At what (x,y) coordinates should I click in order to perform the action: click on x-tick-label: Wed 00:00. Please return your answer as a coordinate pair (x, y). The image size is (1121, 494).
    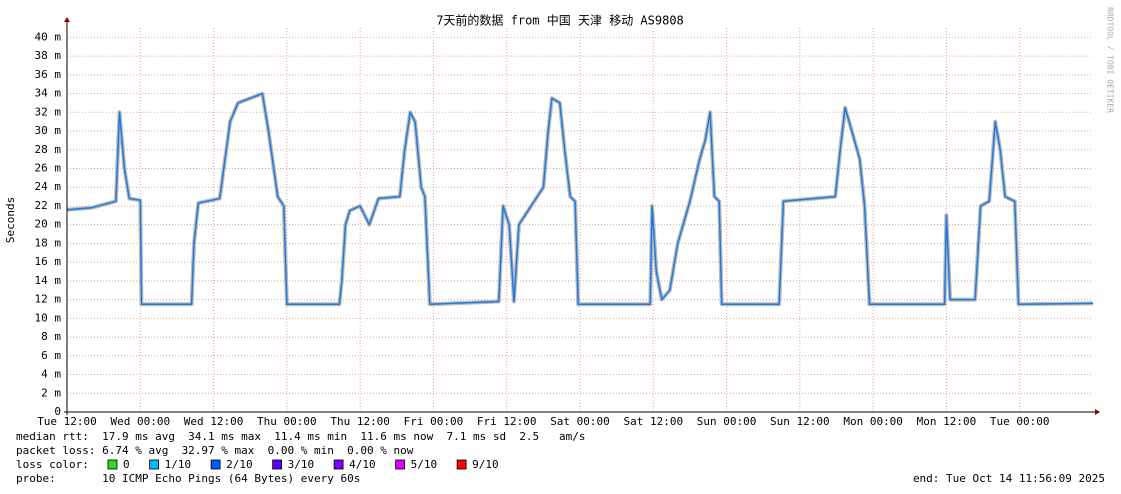
    Looking at the image, I should click on (140, 421).